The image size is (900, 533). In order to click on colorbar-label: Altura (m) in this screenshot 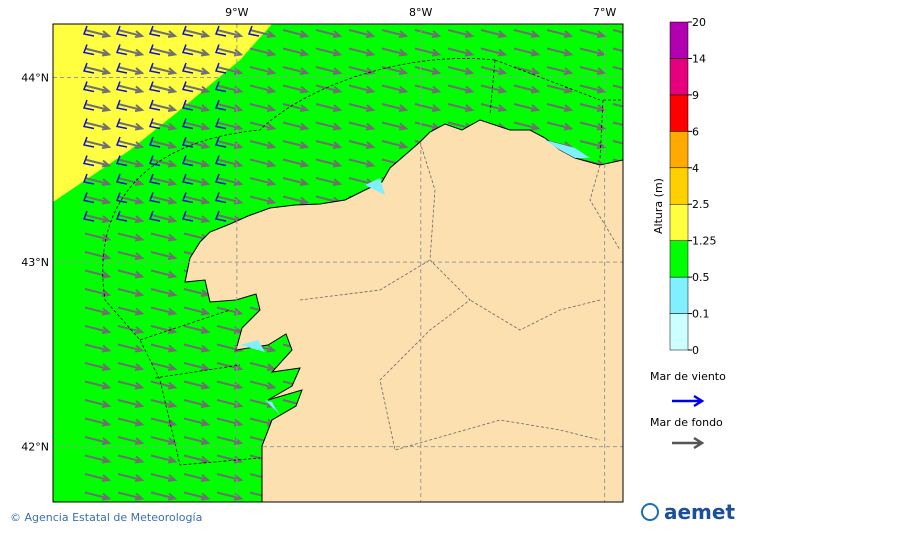, I will do `click(658, 206)`.